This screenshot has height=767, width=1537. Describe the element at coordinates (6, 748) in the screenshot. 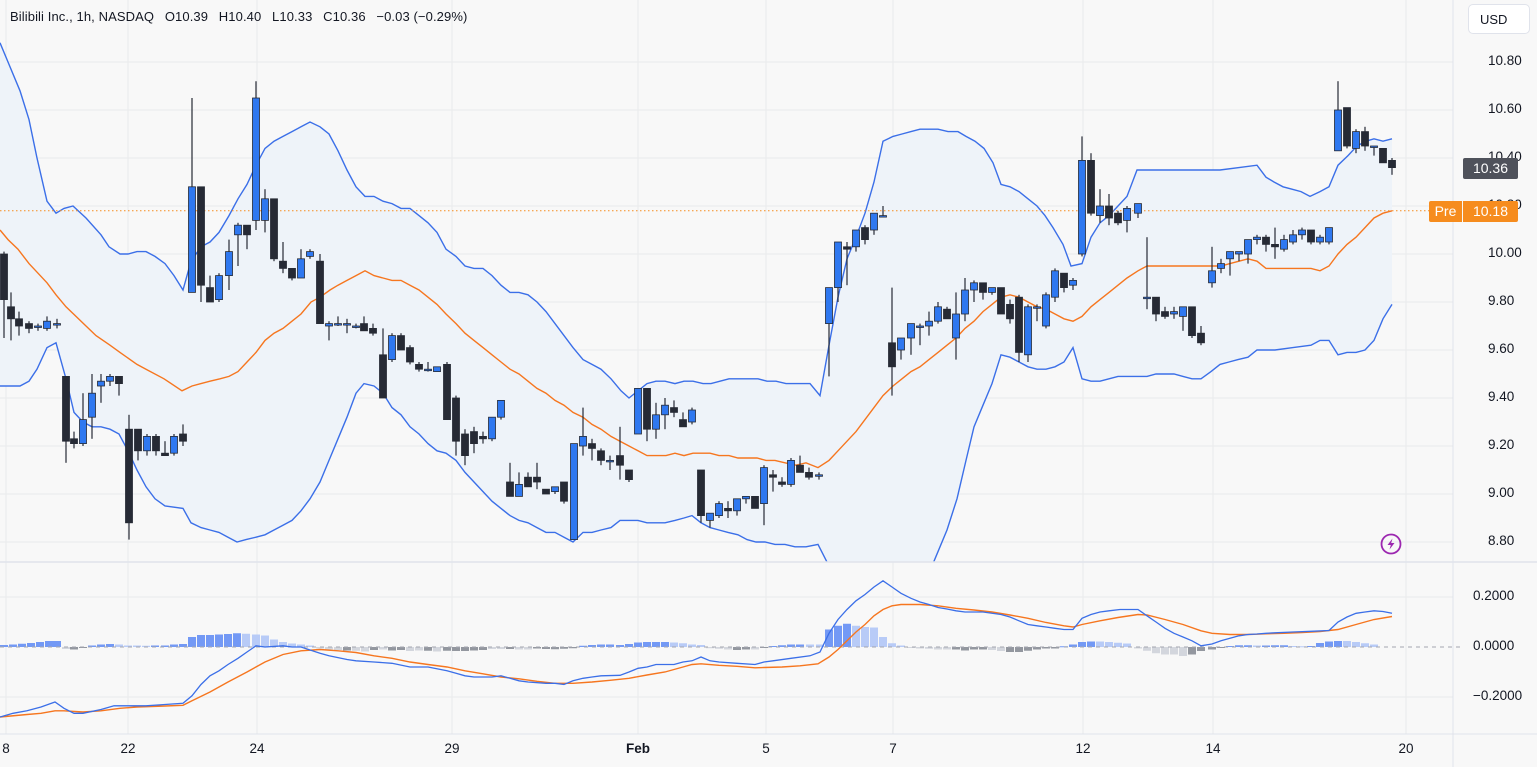

I see `time-axis-label: 8` at that location.